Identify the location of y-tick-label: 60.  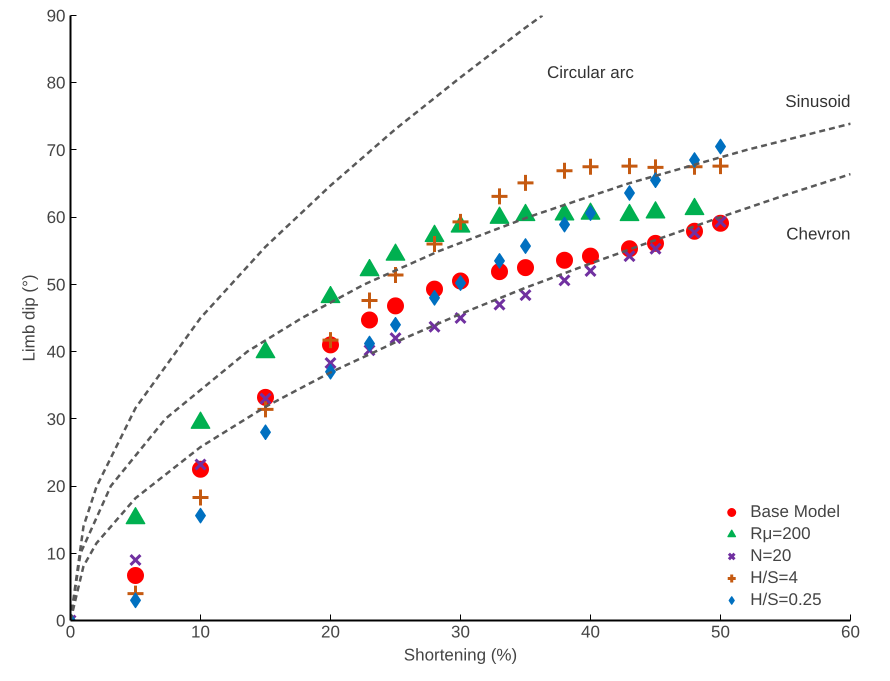
(56, 218).